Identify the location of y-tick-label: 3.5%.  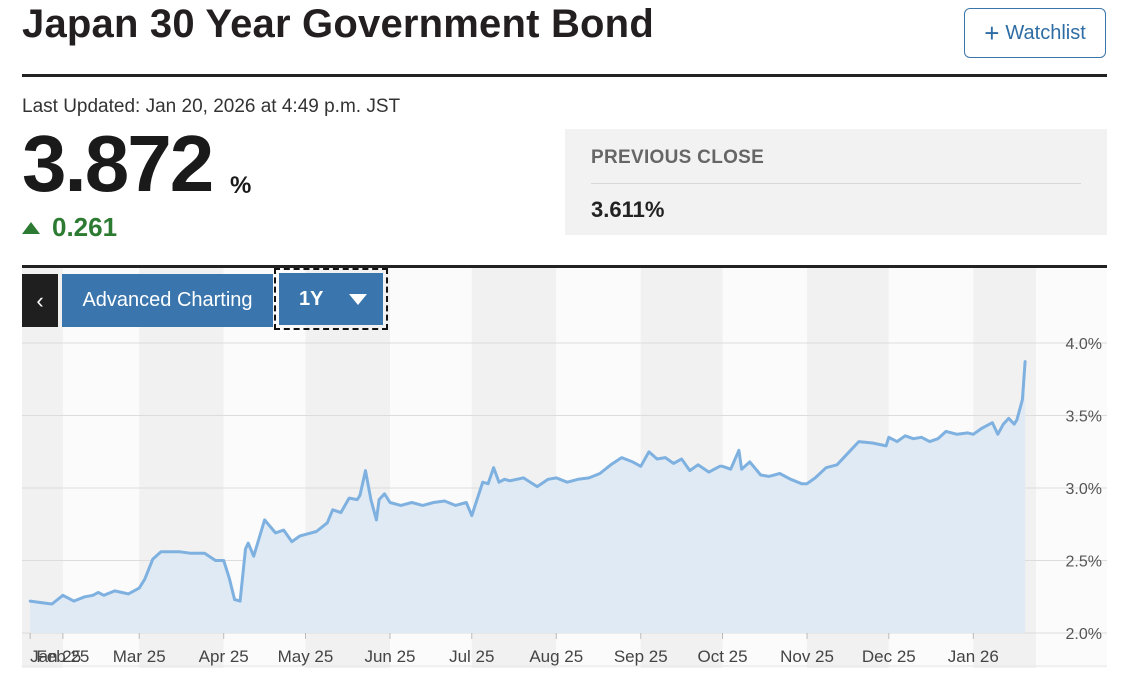
(1084, 417).